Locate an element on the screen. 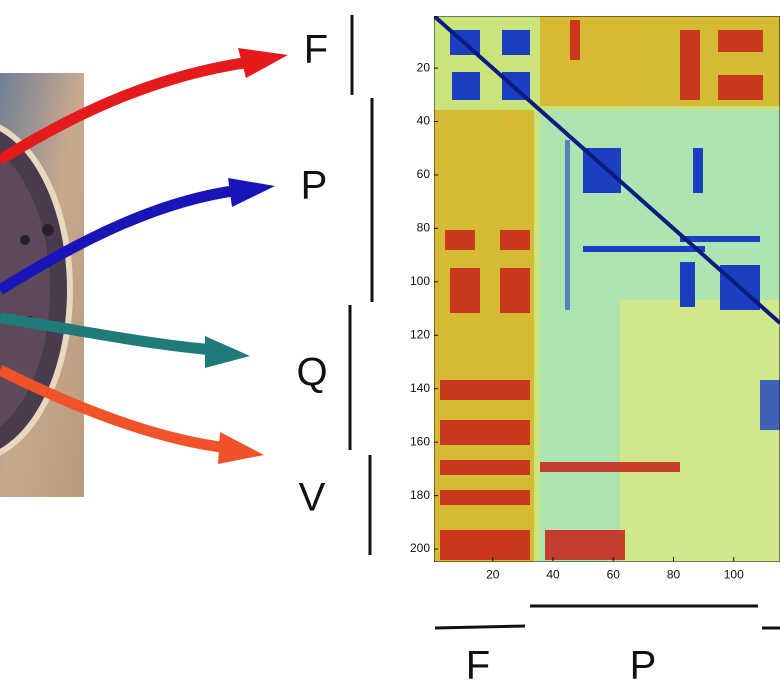  y-tick-label: 120 is located at coordinates (420, 334).